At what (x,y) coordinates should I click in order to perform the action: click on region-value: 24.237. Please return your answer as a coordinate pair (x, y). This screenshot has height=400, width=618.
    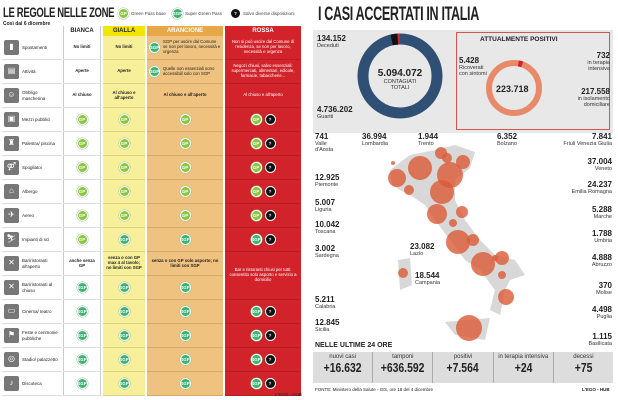
    Looking at the image, I should click on (599, 184).